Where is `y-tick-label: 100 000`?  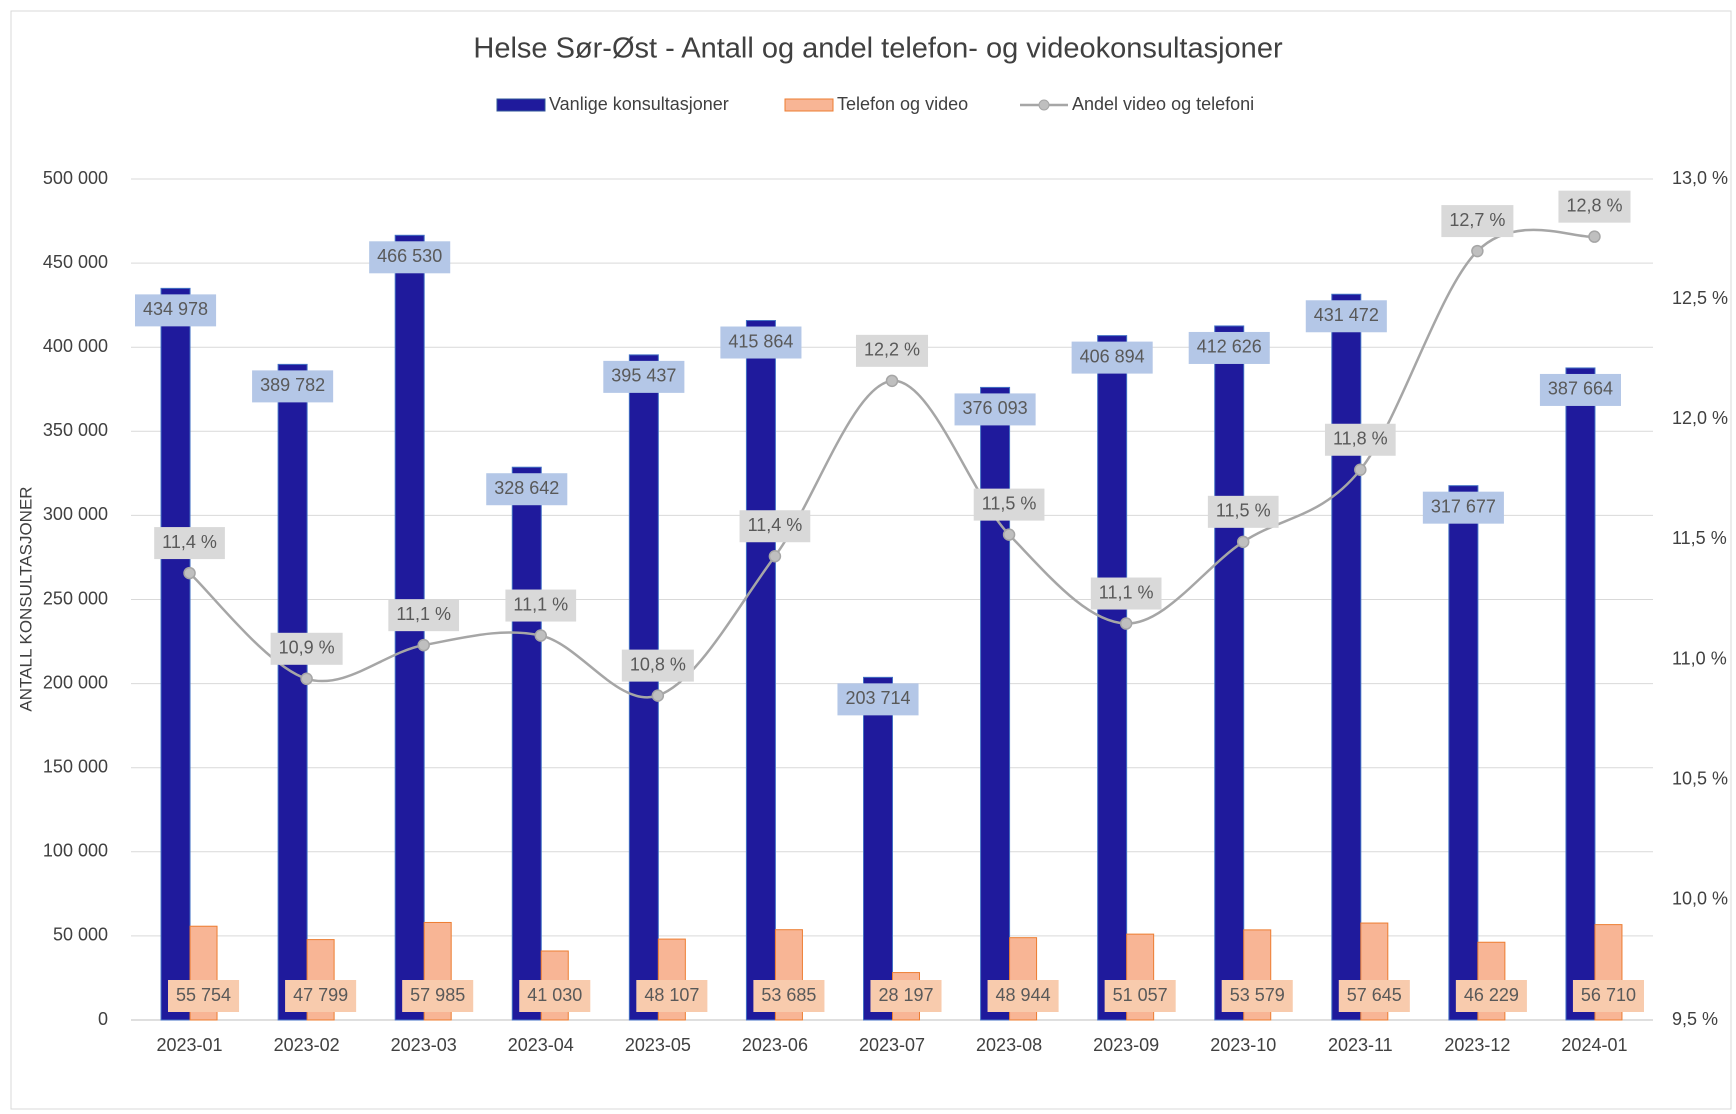 y-tick-label: 100 000 is located at coordinates (75, 851).